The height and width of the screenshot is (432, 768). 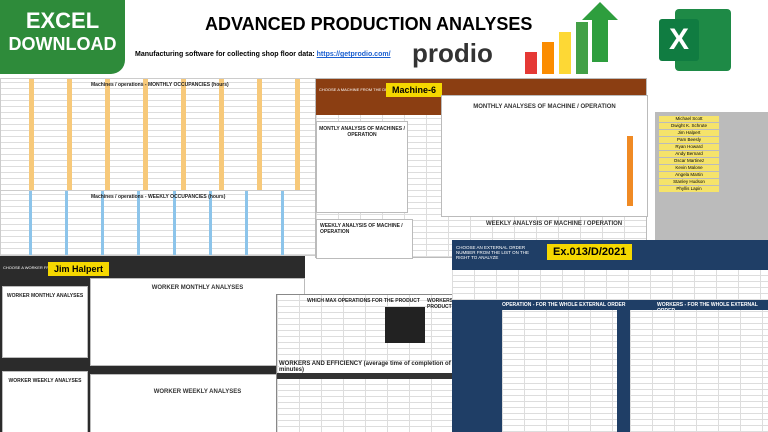 I want to click on chart-title: WORKER WEEKLY ANALYSES, so click(x=197, y=392).